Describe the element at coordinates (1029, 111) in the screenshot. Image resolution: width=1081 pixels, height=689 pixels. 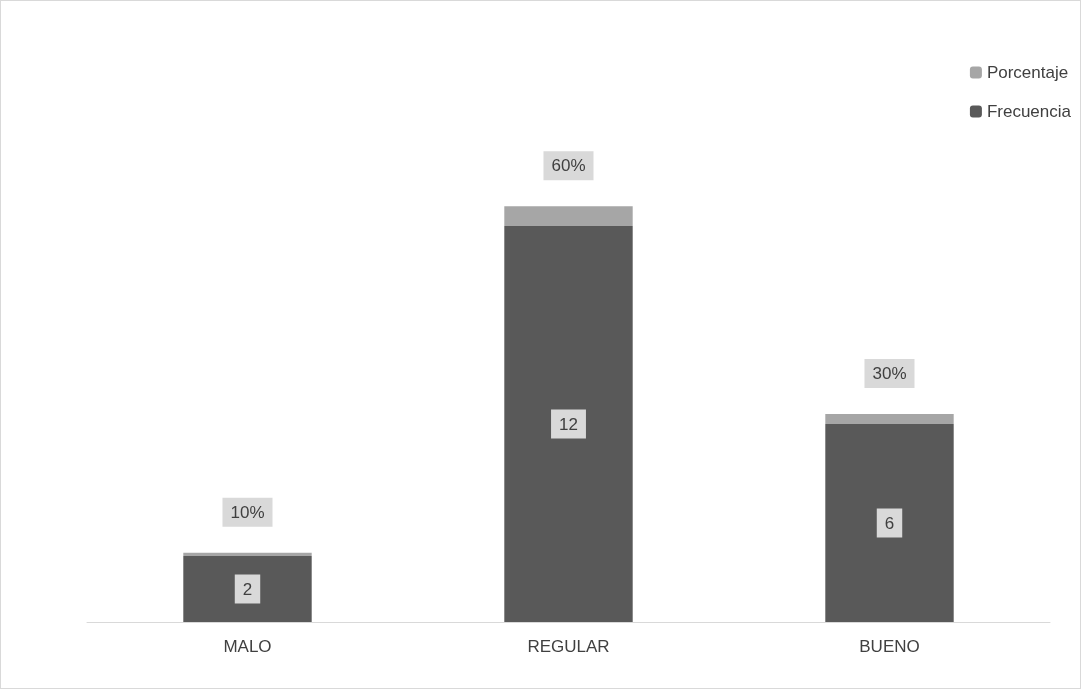
I see `legend-label: Frecuencia` at that location.